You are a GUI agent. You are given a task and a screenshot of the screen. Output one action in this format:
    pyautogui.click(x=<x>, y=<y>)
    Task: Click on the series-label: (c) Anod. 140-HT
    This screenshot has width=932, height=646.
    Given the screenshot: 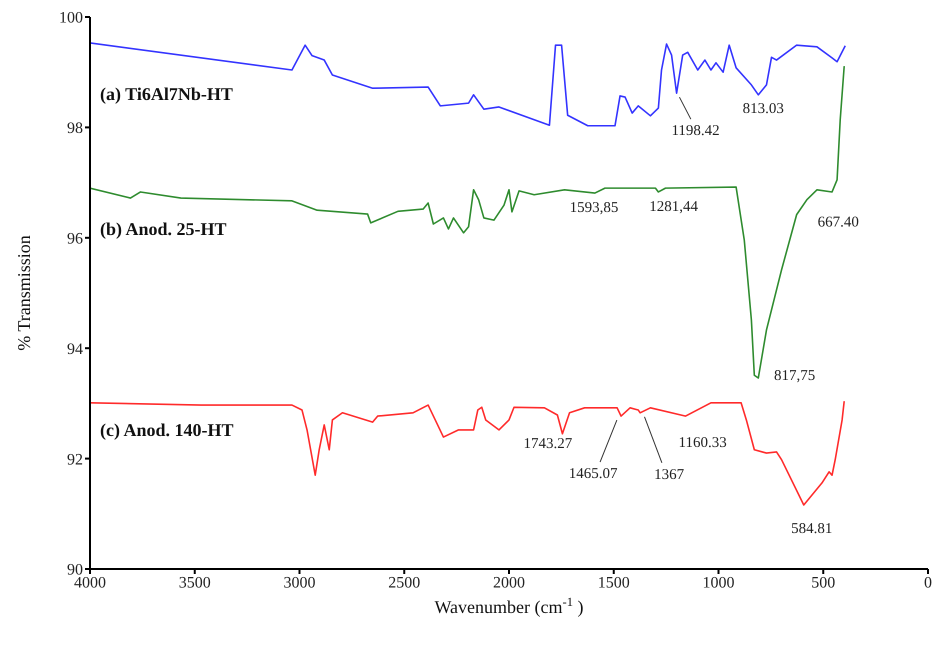 What is the action you would take?
    pyautogui.click(x=167, y=430)
    